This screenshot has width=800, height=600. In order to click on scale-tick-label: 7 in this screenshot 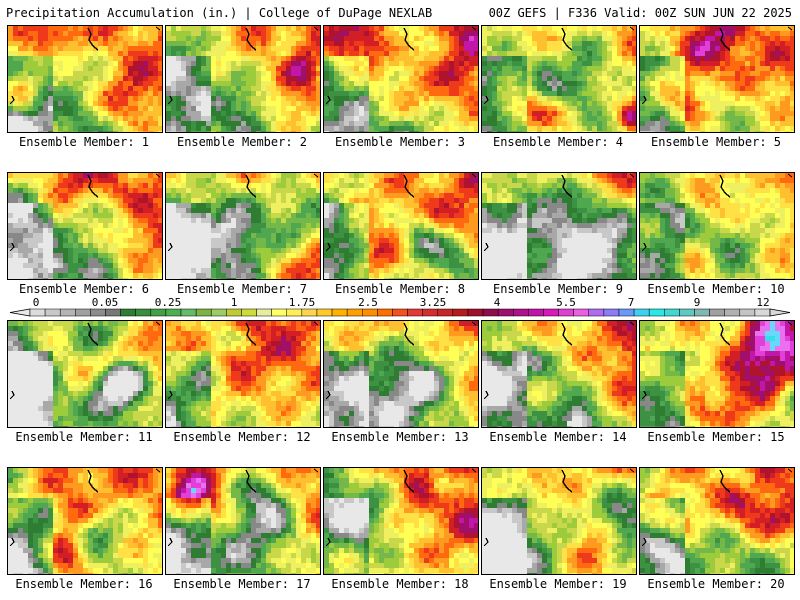, I will do `click(631, 302)`.